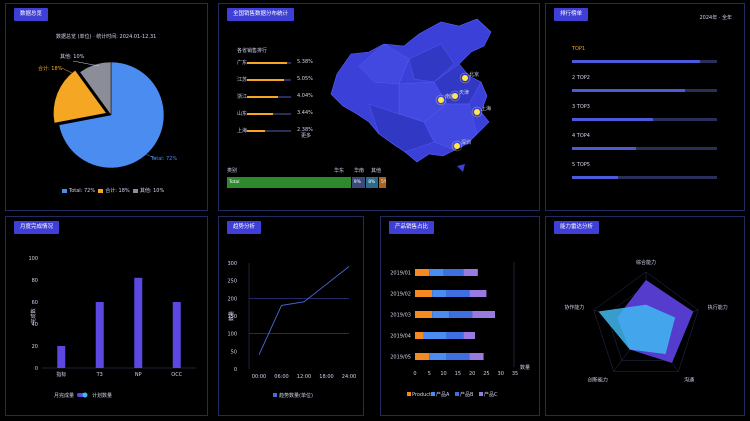 The height and width of the screenshot is (421, 750). What do you see at coordinates (61, 357) in the screenshot?
I see `bar-指标` at bounding box center [61, 357].